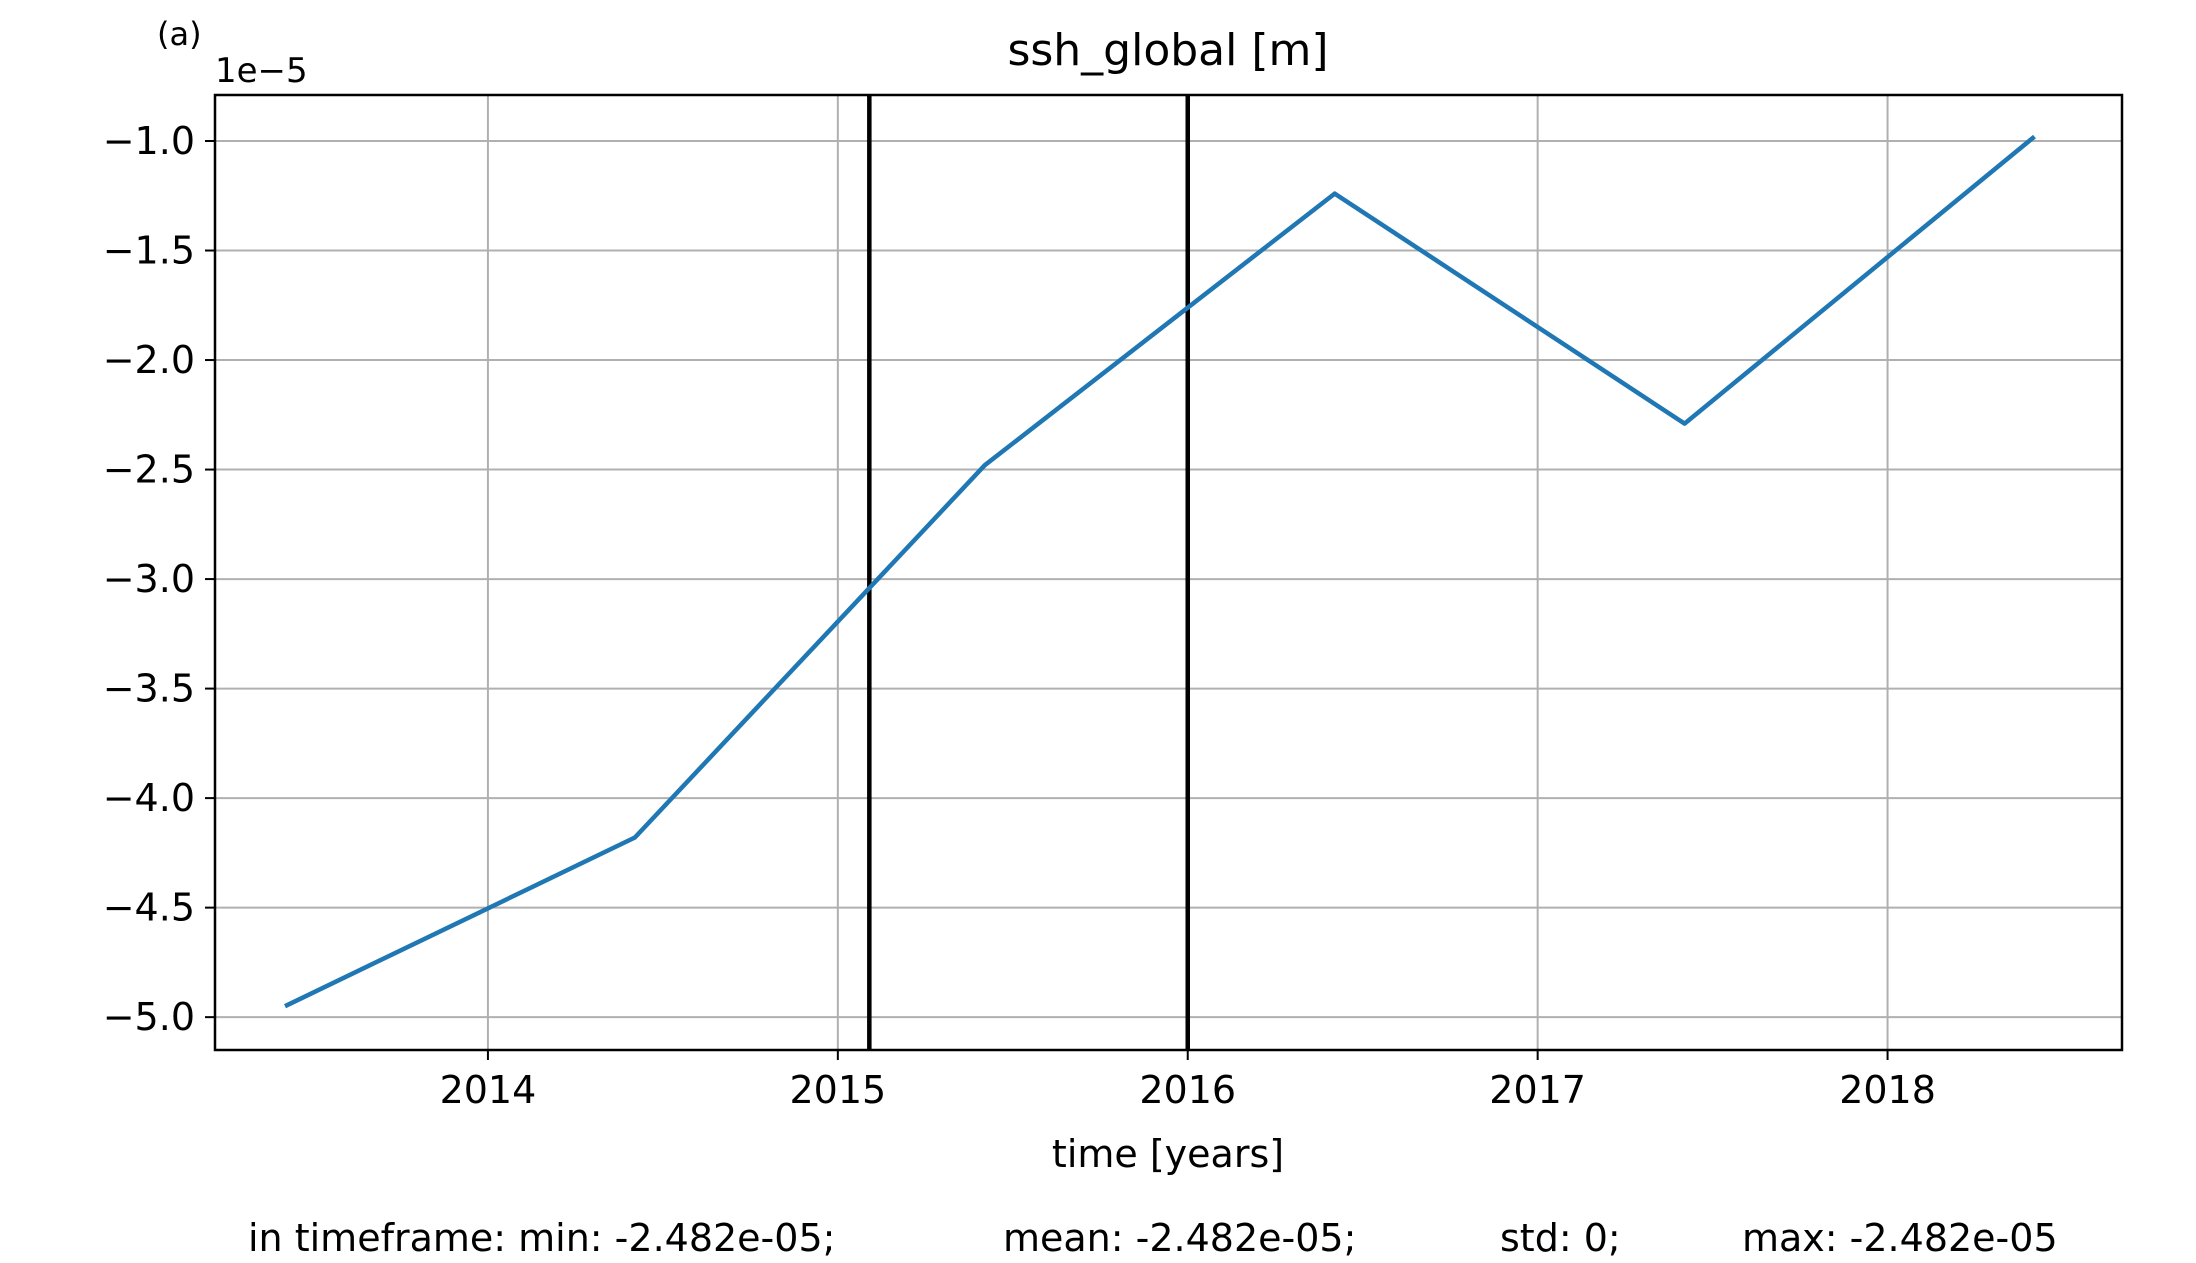 The image size is (2196, 1263). I want to click on y-ticks: −1.0 −1.5 −2.0 −2.5 −3.0 −3.5 −4.0 −4.5 −5.0, so click(159, 579).